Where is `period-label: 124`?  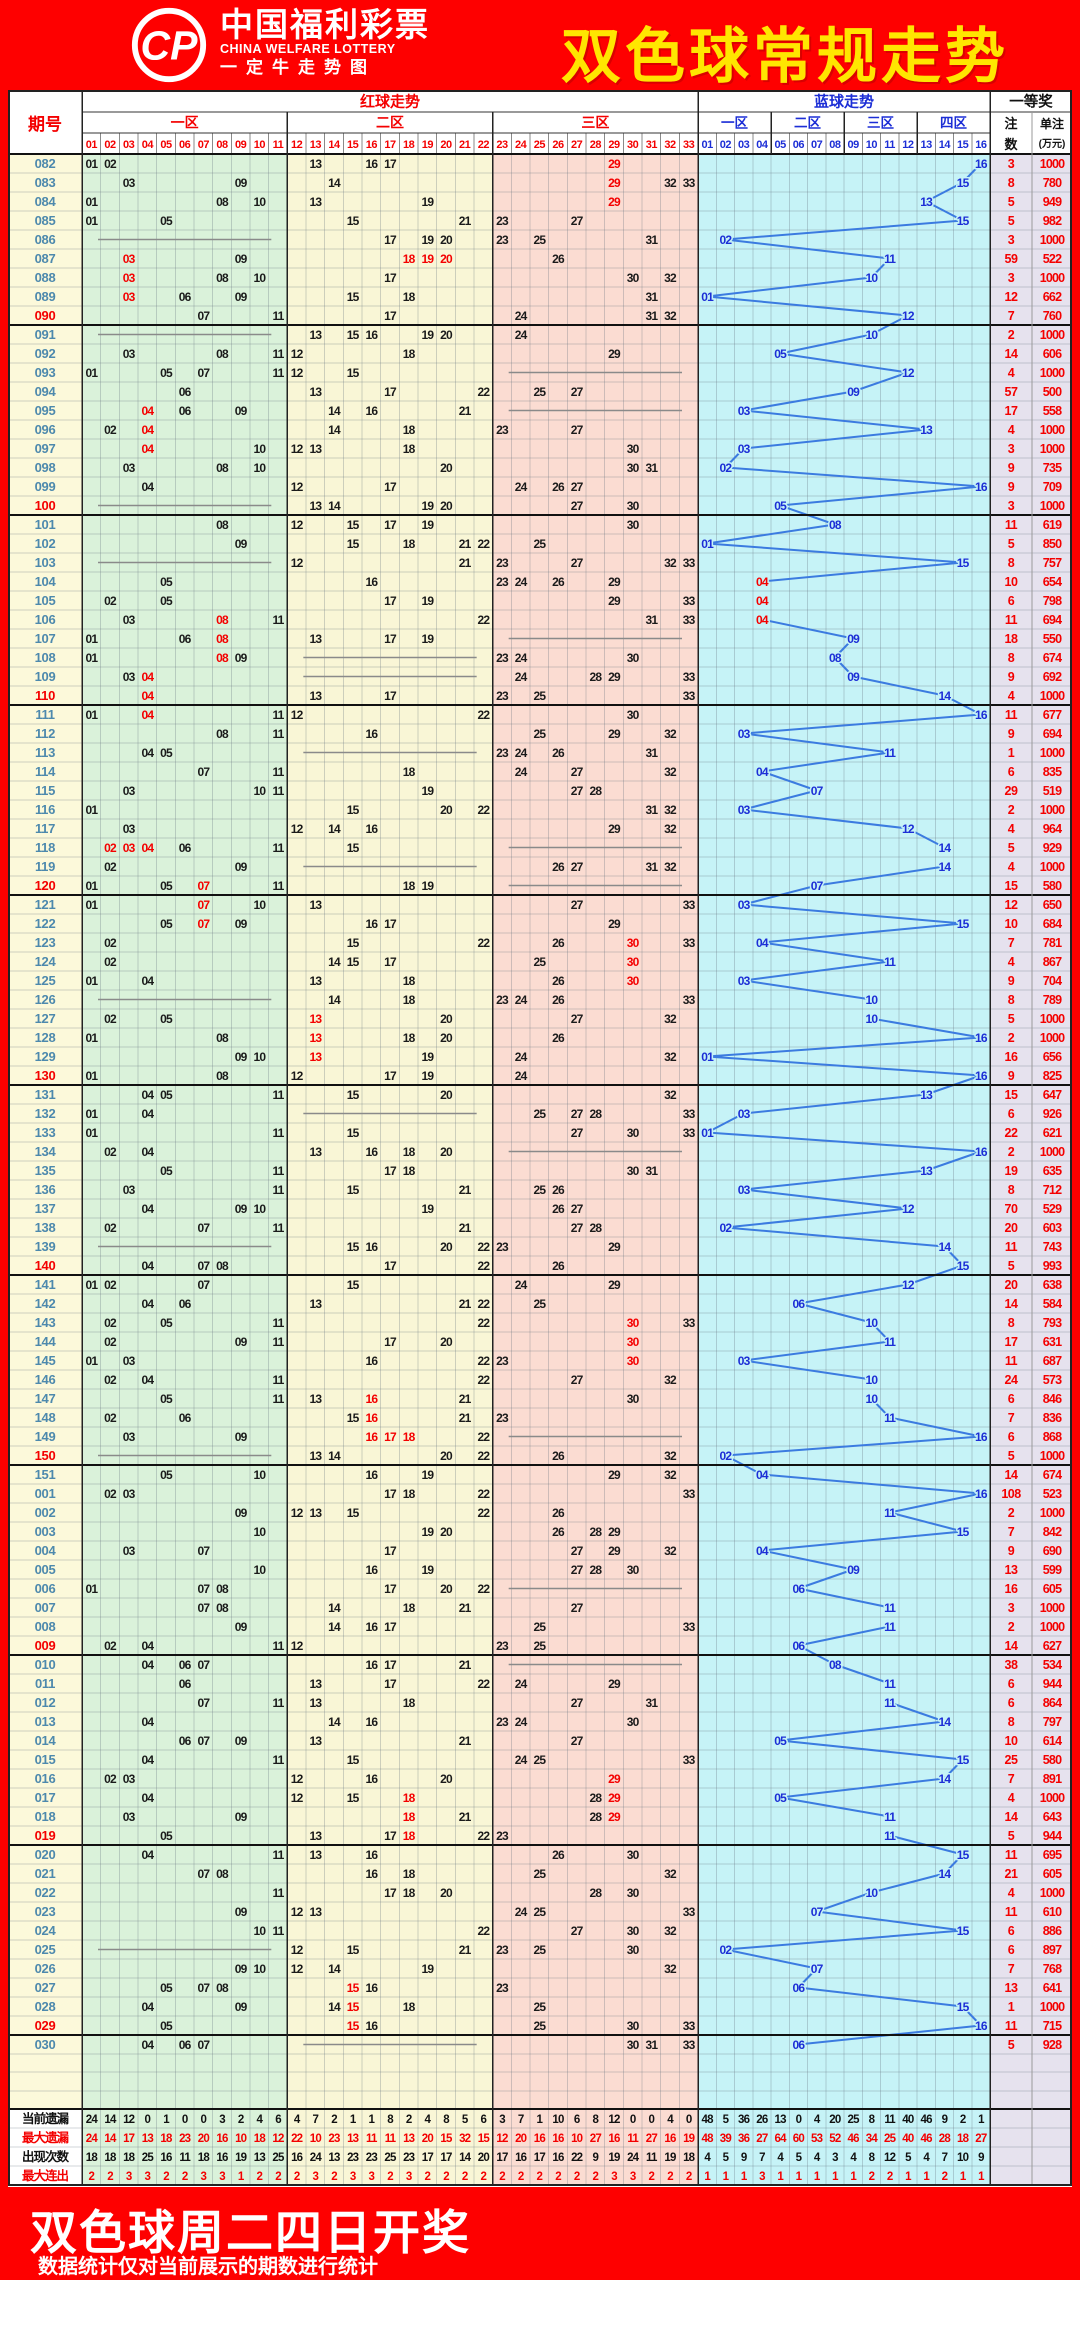 period-label: 124 is located at coordinates (46, 961).